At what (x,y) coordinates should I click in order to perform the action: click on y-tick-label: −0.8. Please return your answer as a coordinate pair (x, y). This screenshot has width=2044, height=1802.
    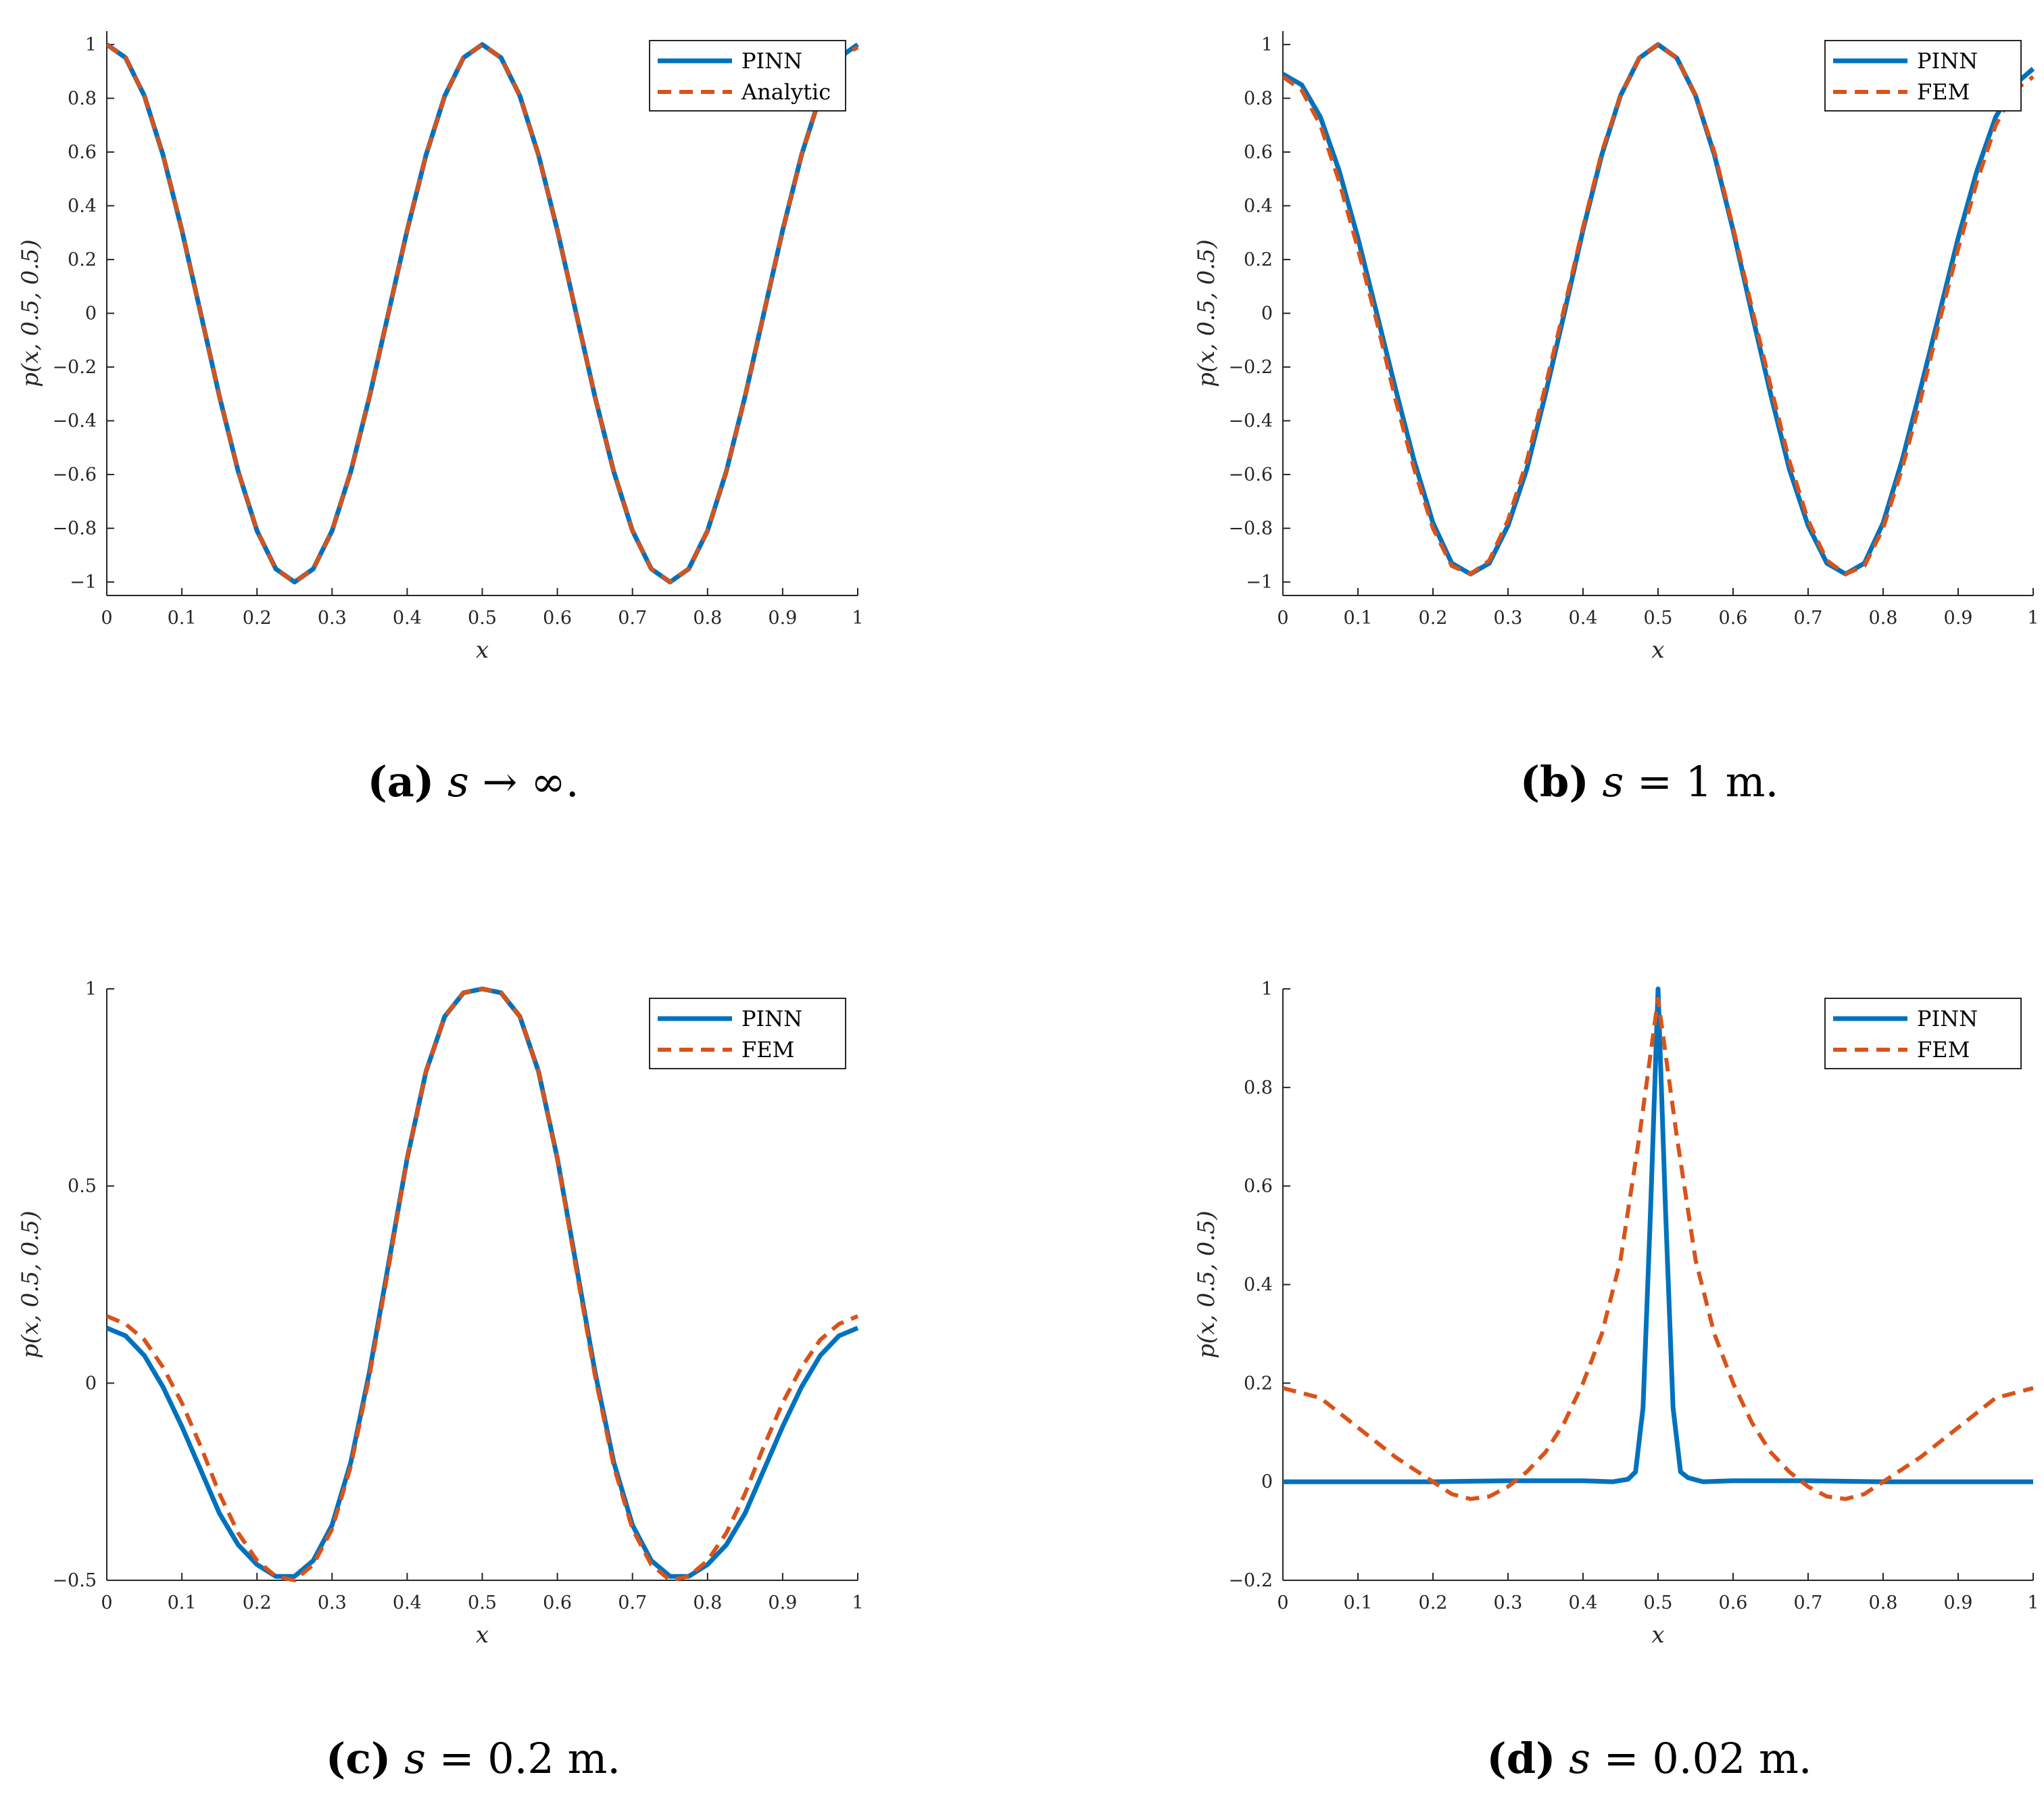
    Looking at the image, I should click on (1250, 528).